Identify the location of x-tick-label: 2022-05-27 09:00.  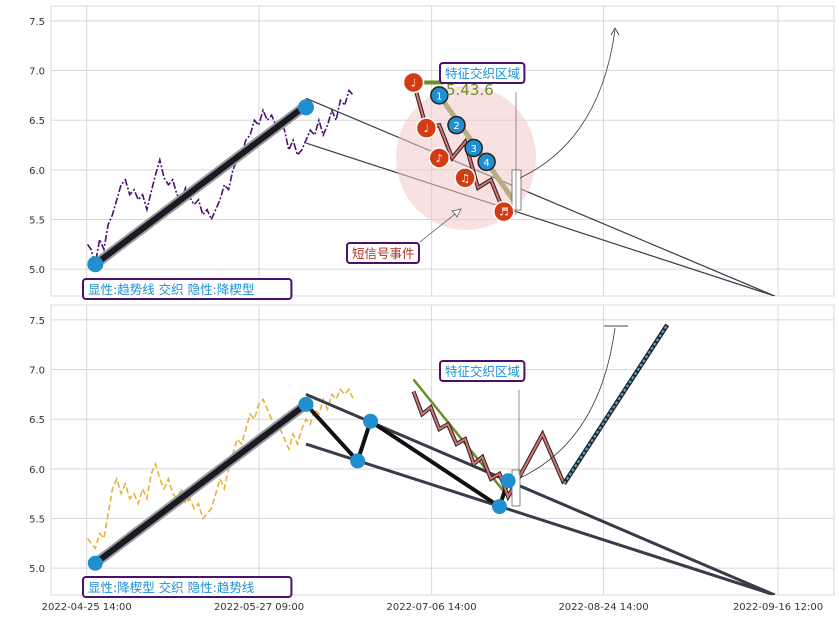
(259, 607).